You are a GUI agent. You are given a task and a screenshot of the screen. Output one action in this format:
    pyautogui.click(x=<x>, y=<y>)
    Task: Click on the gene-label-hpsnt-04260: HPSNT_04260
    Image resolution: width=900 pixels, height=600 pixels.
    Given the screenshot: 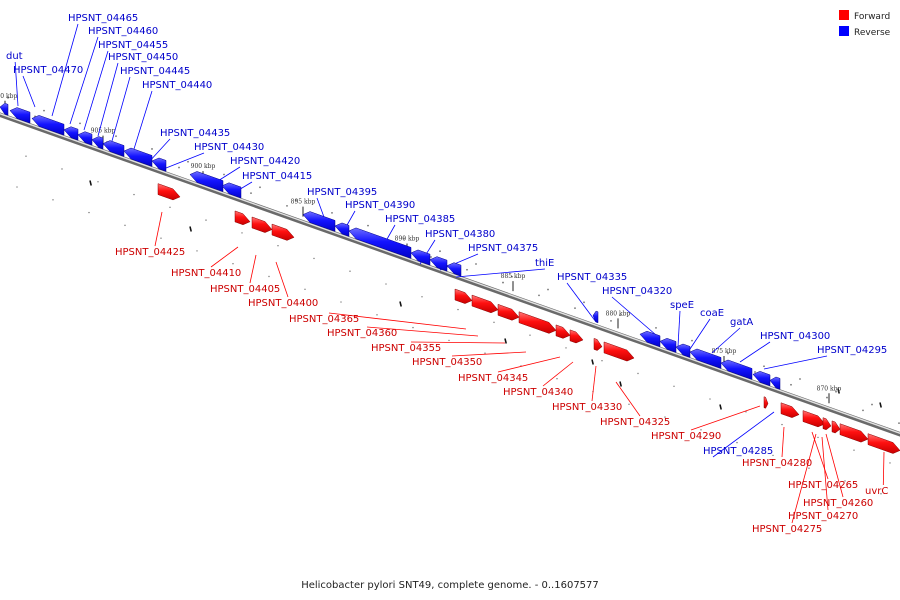 What is the action you would take?
    pyautogui.click(x=838, y=503)
    